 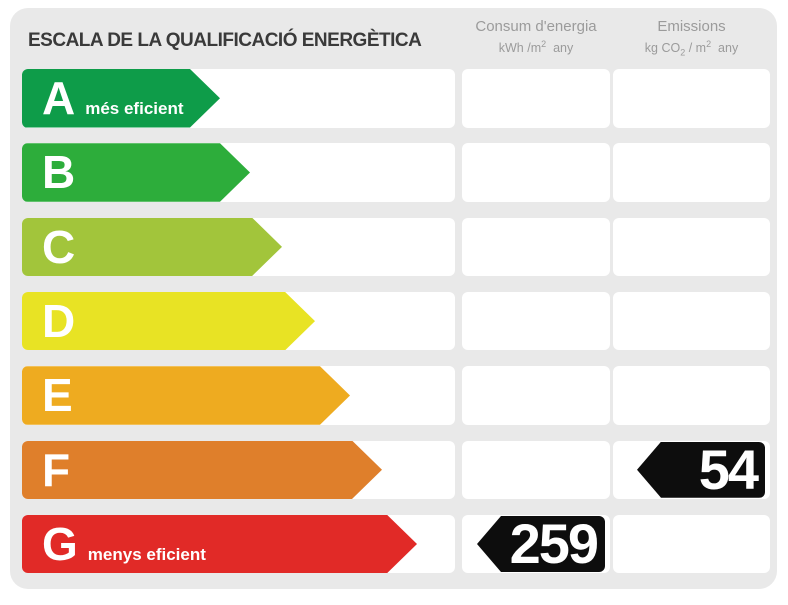 What do you see at coordinates (728, 469) in the screenshot?
I see `emissions-value: 54` at bounding box center [728, 469].